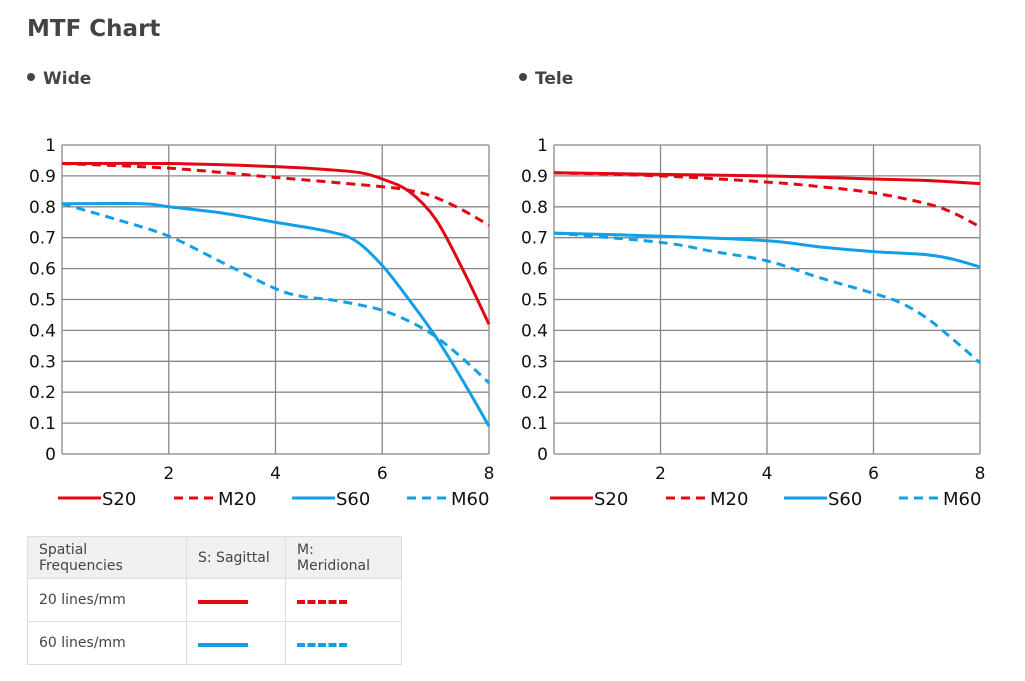 Image resolution: width=1025 pixels, height=681 pixels. Describe the element at coordinates (107, 643) in the screenshot. I see `row-label: 60 lines/mm` at that location.